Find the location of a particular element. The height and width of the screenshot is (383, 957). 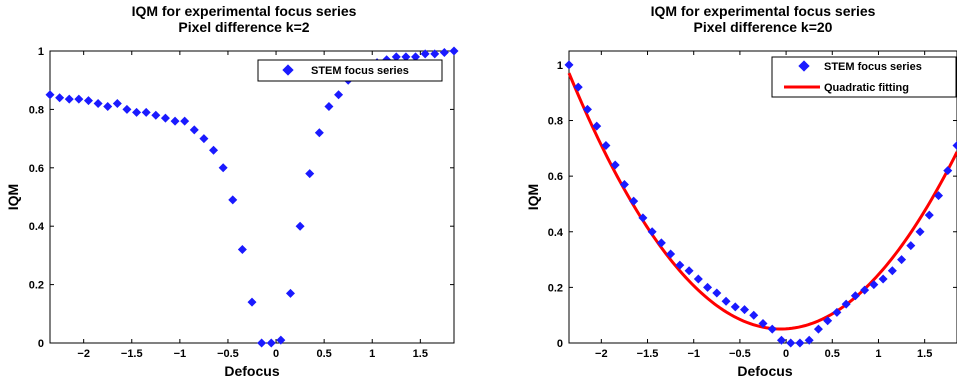

chart-right-y-tick-labels: 0 0.2 0.4 0.6 0.8 1 is located at coordinates (556, 205).